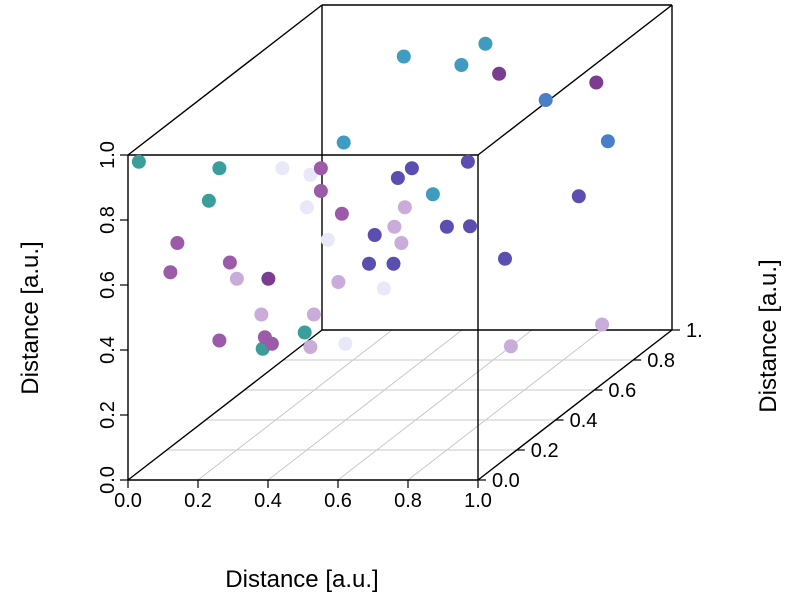 This screenshot has width=788, height=597. Describe the element at coordinates (338, 501) in the screenshot. I see `x-tick-label: 0.6` at that location.